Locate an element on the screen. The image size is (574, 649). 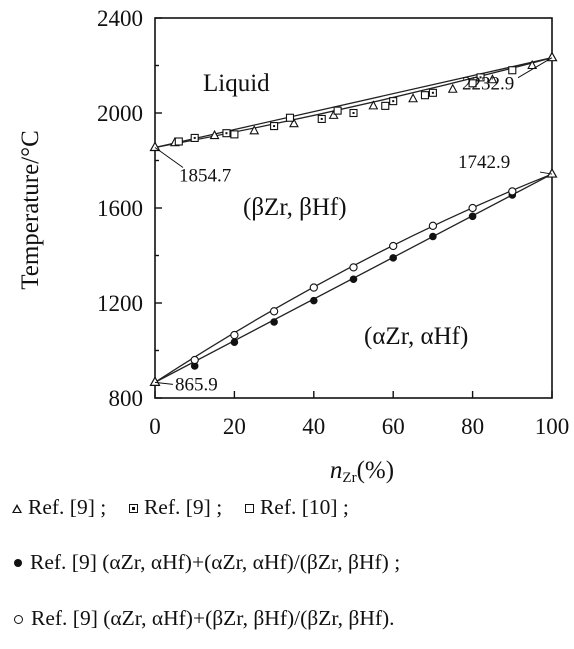
x-axis-label-main: n is located at coordinates (336, 470).